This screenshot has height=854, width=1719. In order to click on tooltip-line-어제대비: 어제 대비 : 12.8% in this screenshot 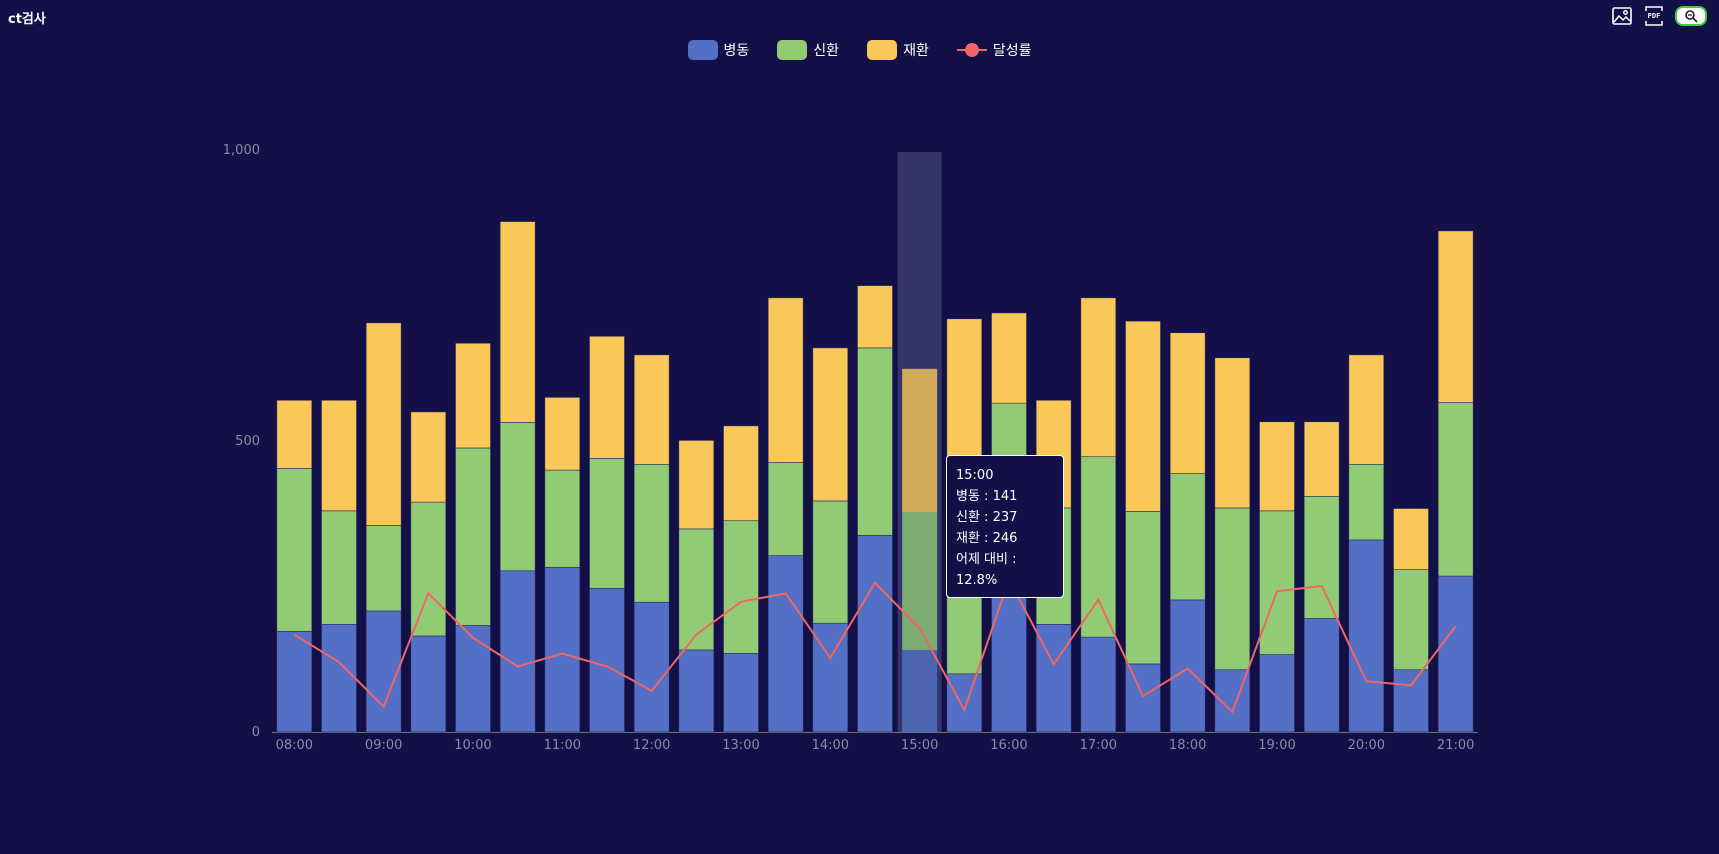, I will do `click(986, 570)`.